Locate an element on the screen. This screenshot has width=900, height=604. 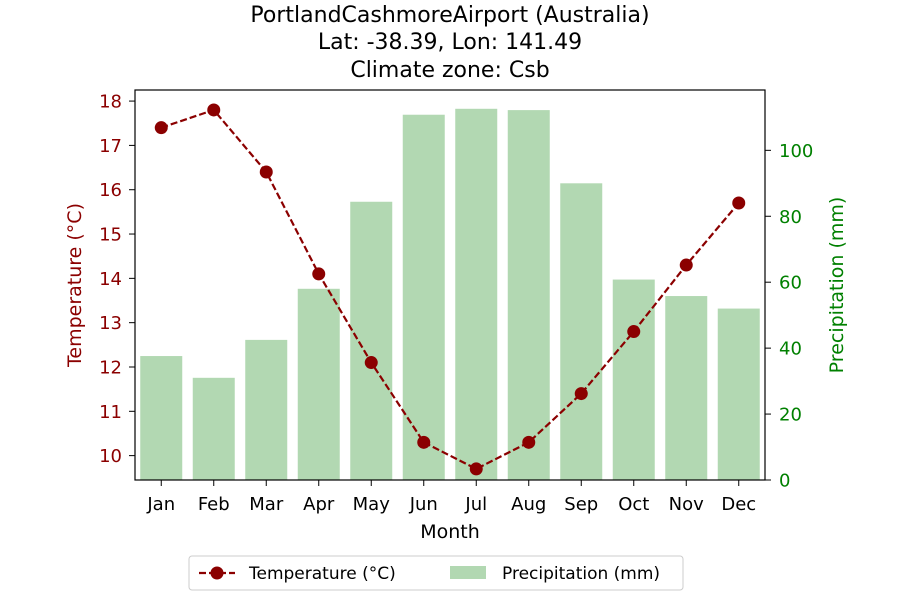
precipitation-tick-label: 0 is located at coordinates (784, 481).